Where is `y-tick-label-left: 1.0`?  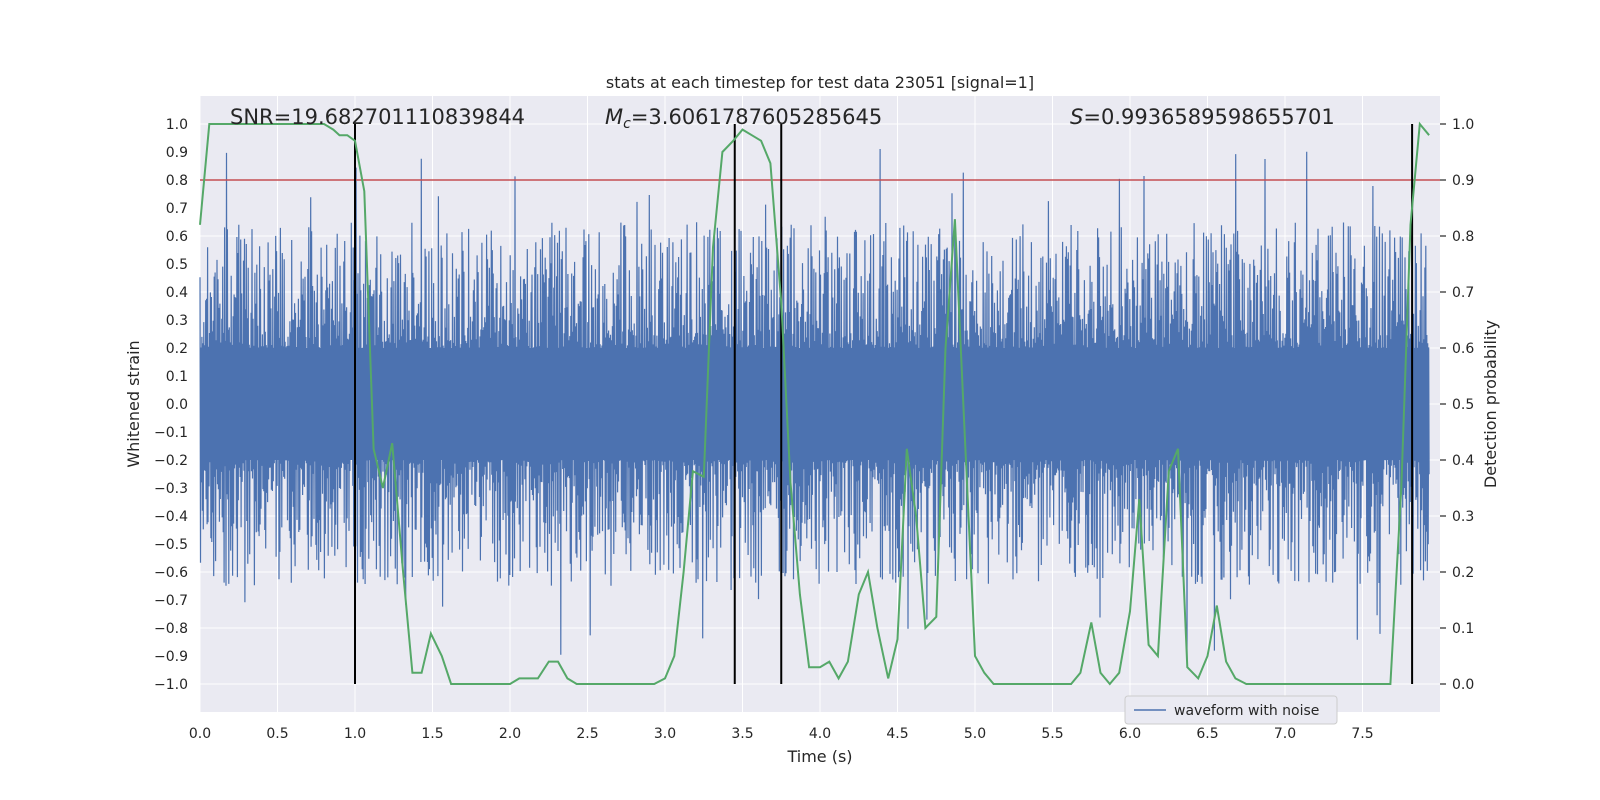 y-tick-label-left: 1.0 is located at coordinates (177, 125).